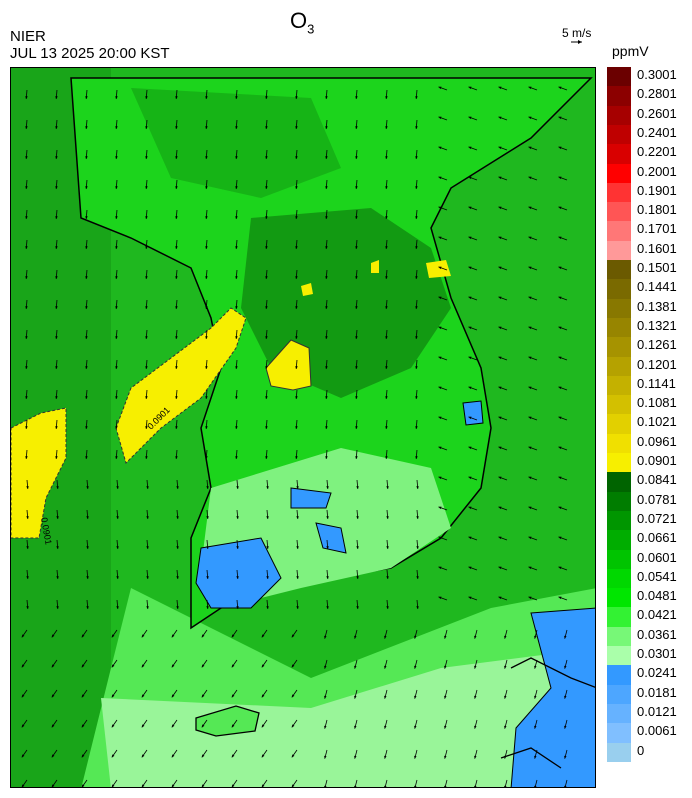 The width and height of the screenshot is (692, 798). I want to click on yellow-patch-central, so click(288, 365).